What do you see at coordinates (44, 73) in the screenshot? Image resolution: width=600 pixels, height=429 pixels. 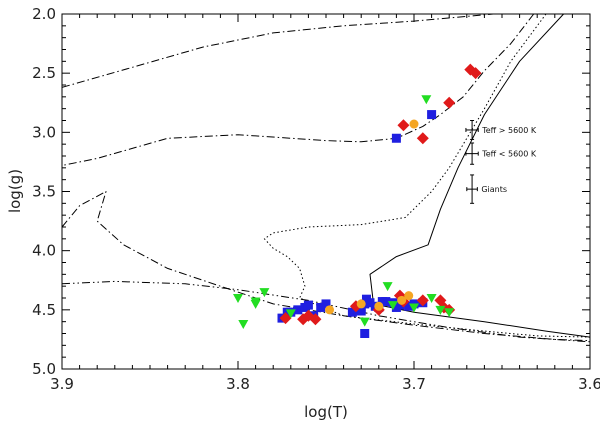 I see `y-tick-label: 2.5` at bounding box center [44, 73].